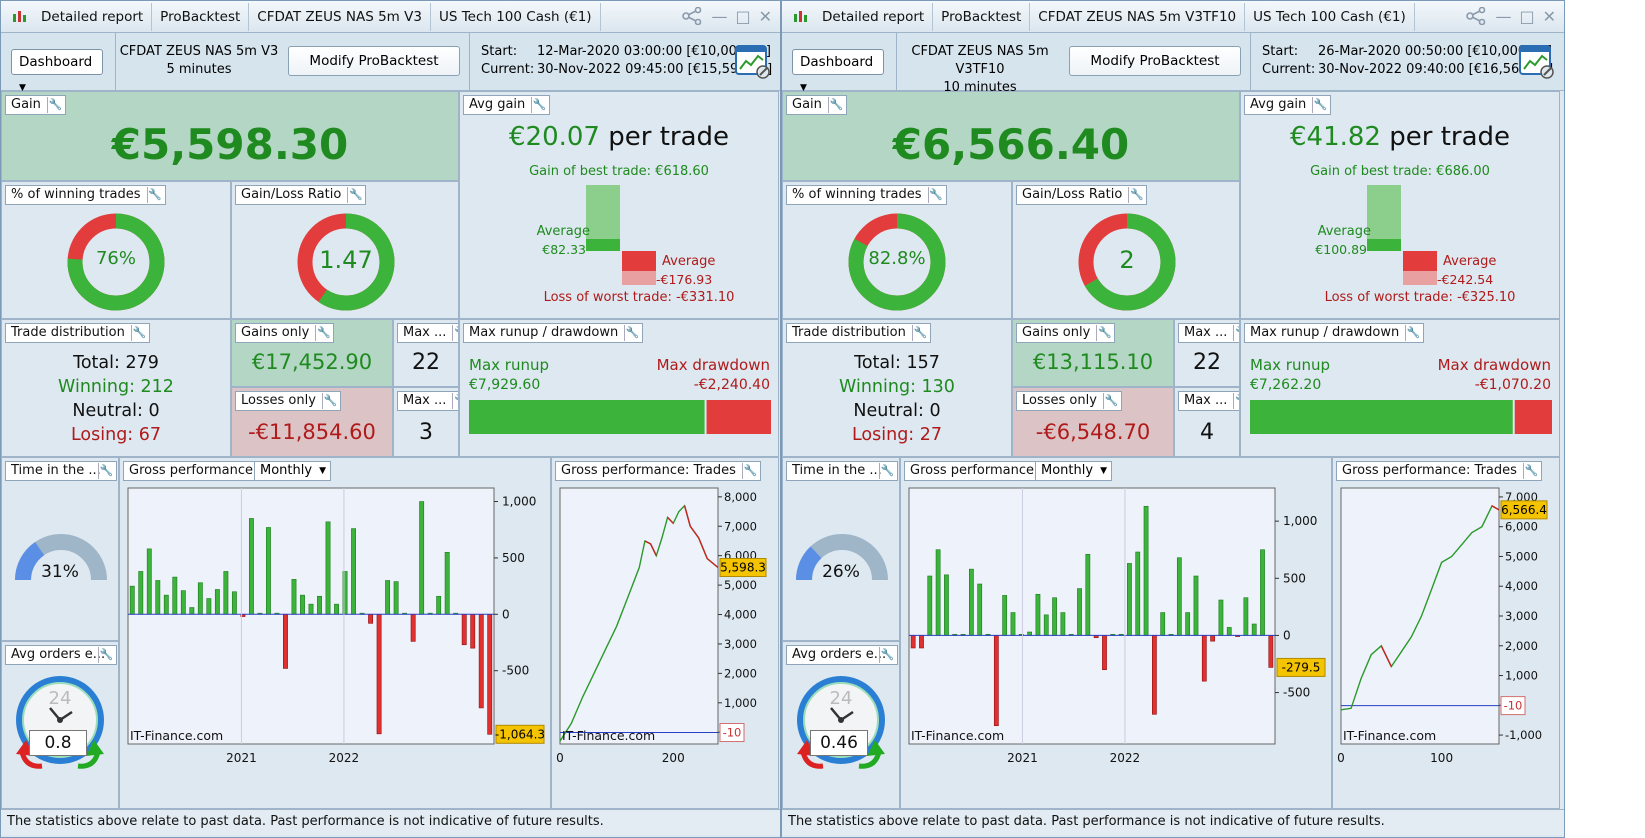  I want to click on avg-win-label: Average, so click(1344, 231).